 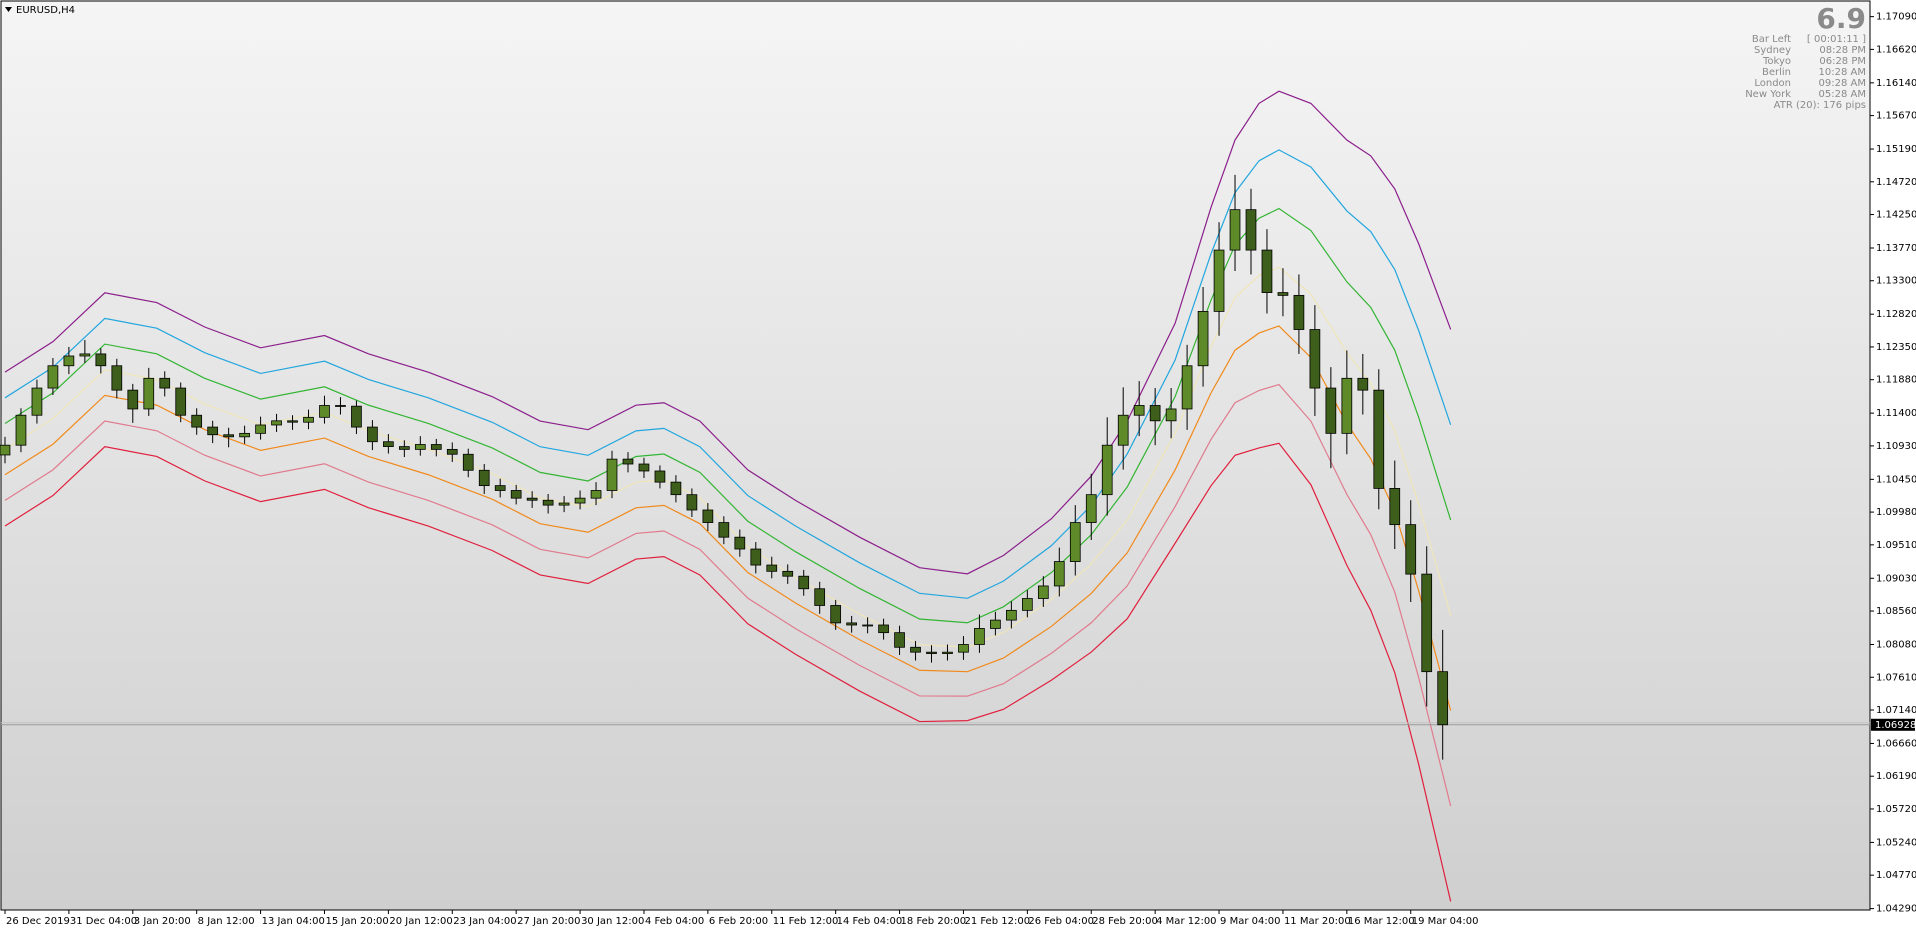 I want to click on x-tick-label: 4 Mar 12:00, so click(x=1186, y=921).